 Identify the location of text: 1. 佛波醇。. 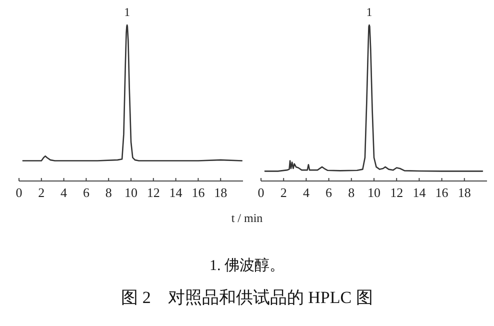
(247, 265).